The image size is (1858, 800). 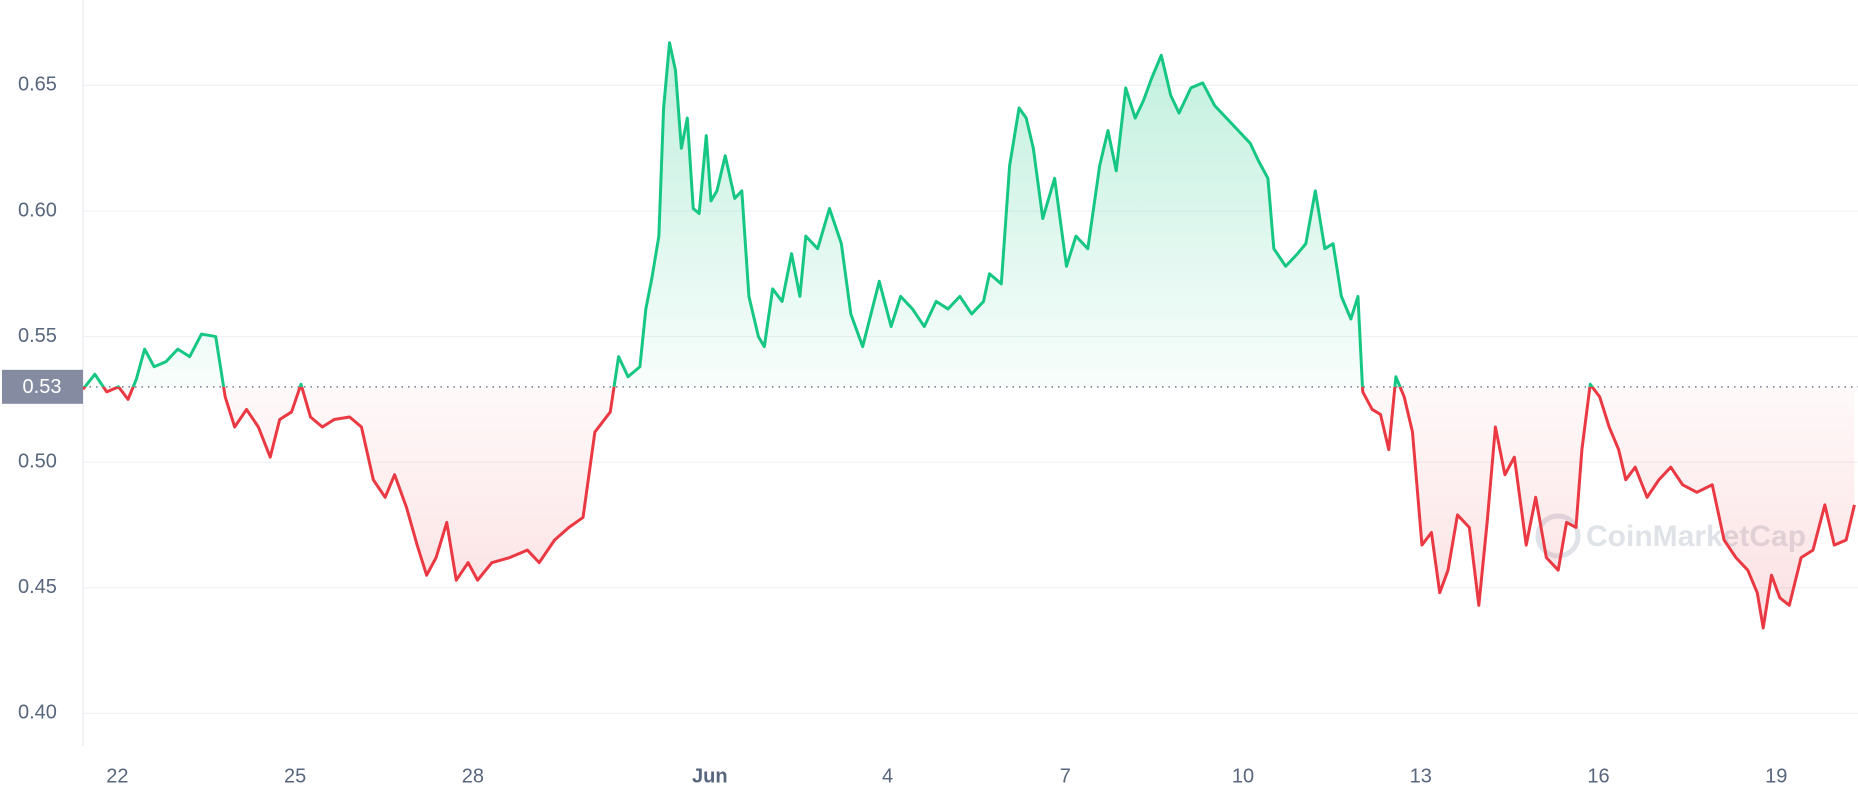 What do you see at coordinates (1065, 776) in the screenshot?
I see `x-tick-label: 7` at bounding box center [1065, 776].